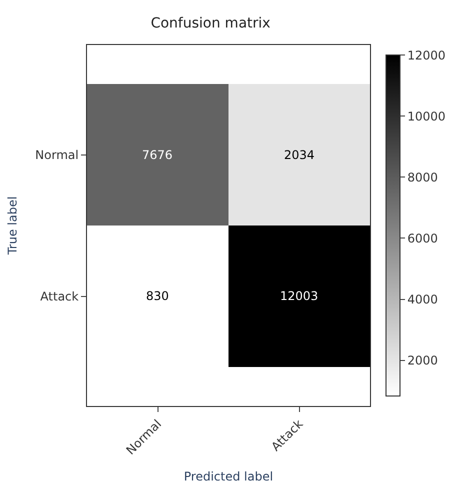  Describe the element at coordinates (422, 238) in the screenshot. I see `color-bar-label: 6000` at that location.